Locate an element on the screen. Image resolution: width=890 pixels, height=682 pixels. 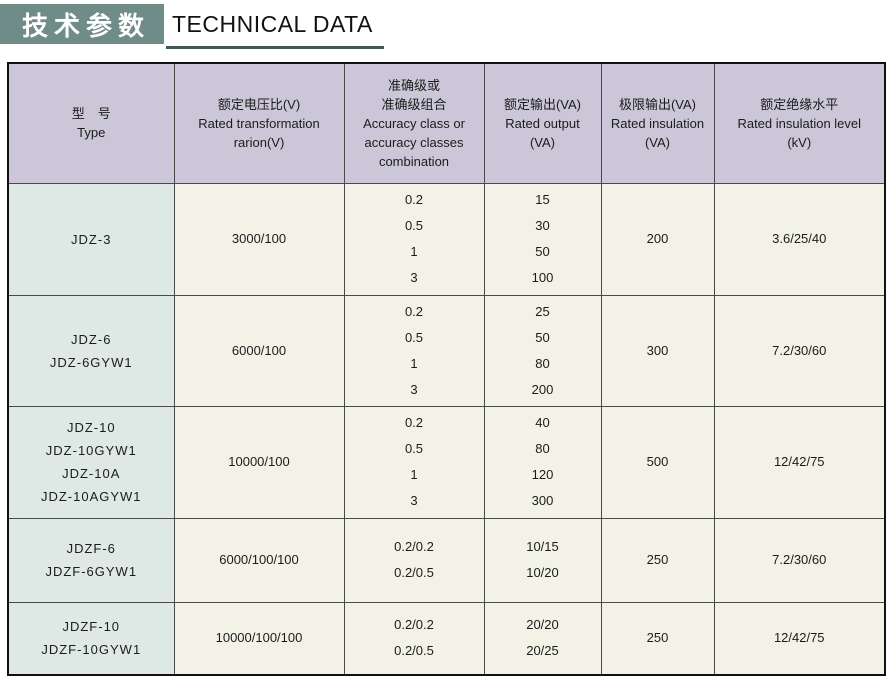
page-header: 技术参数 TECHNICAL DATA is located at coordinates (445, 31).